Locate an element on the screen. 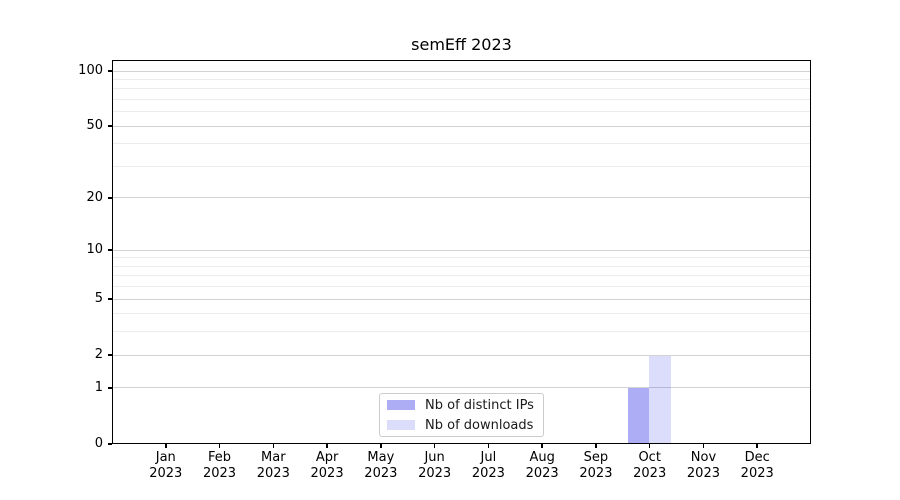 Image resolution: width=900 pixels, height=500 pixels. x-tick-label-line: Feb is located at coordinates (220, 457).